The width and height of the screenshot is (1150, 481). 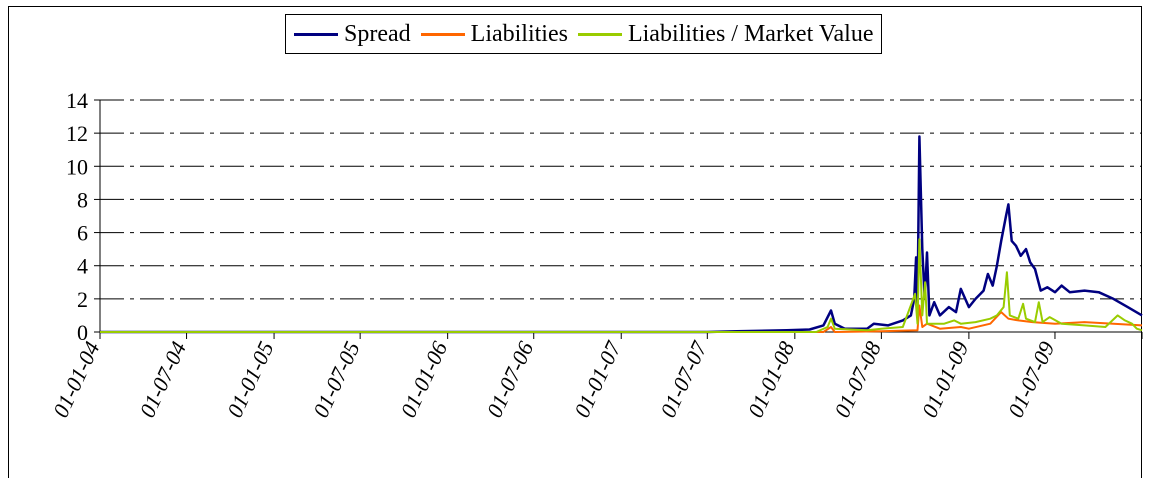 I want to click on x-tick-label-11: 01-07-09, so click(x=1031, y=380).